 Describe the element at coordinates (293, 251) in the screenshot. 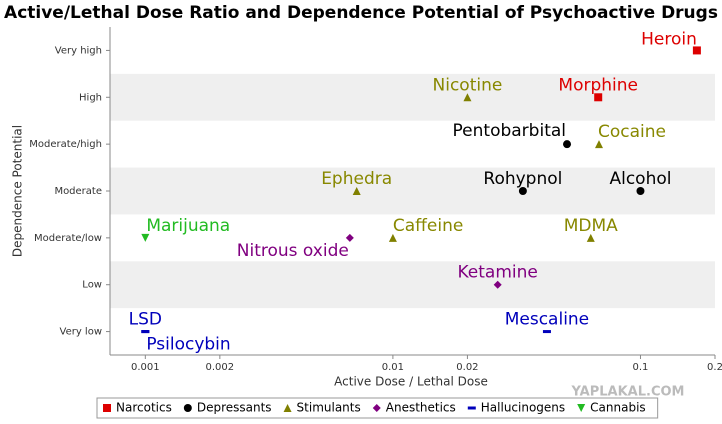

I see `point-label: Nitrous oxide` at that location.